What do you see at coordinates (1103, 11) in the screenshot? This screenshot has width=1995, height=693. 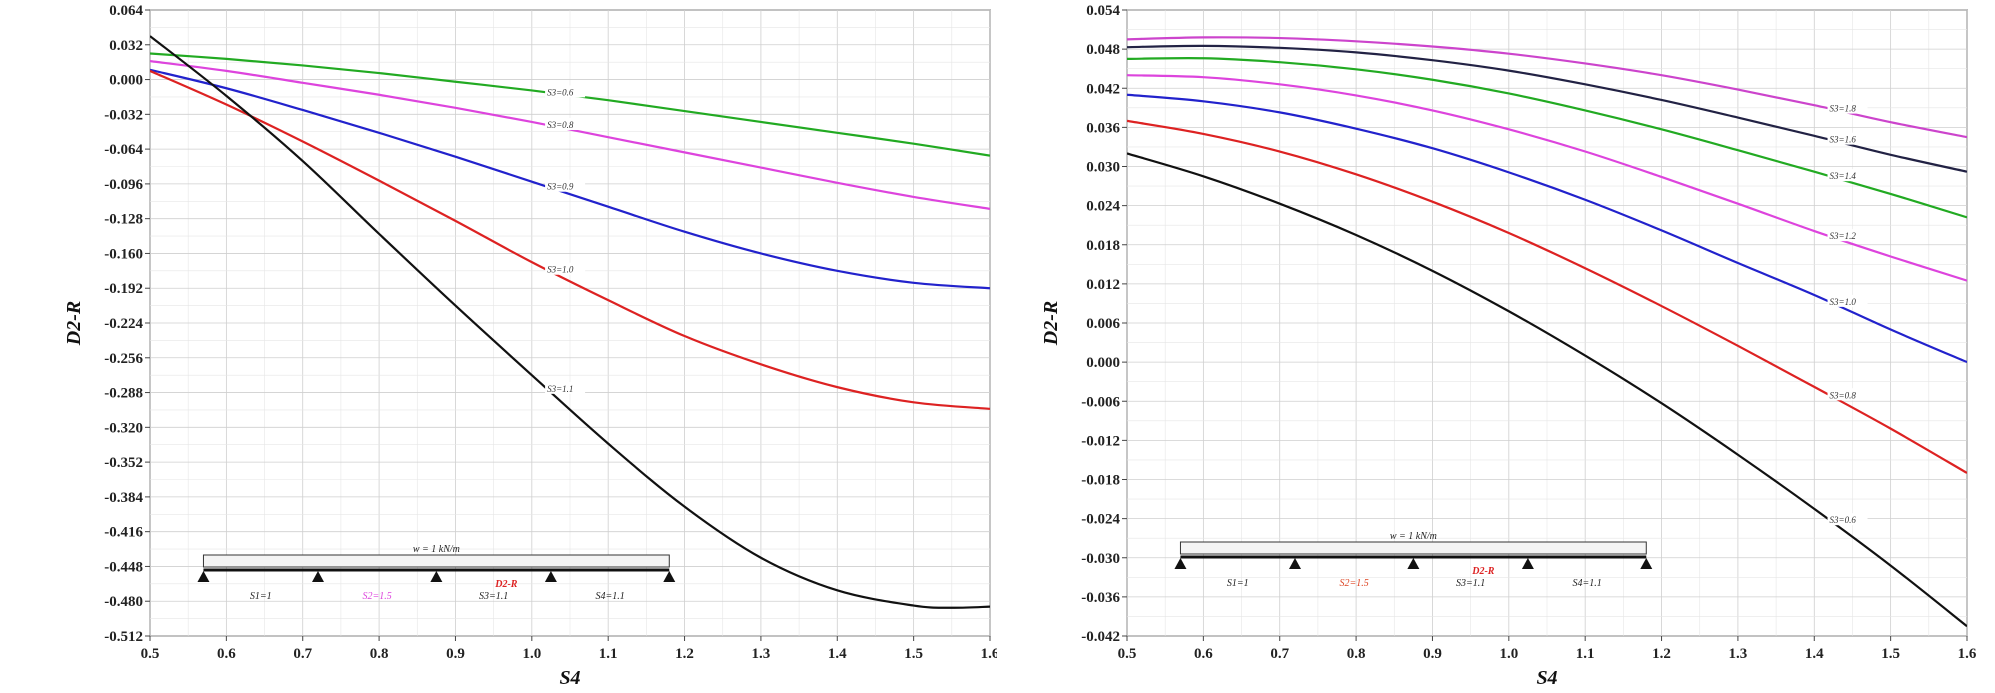 I see `y-tick-label: 0.054` at bounding box center [1103, 11].